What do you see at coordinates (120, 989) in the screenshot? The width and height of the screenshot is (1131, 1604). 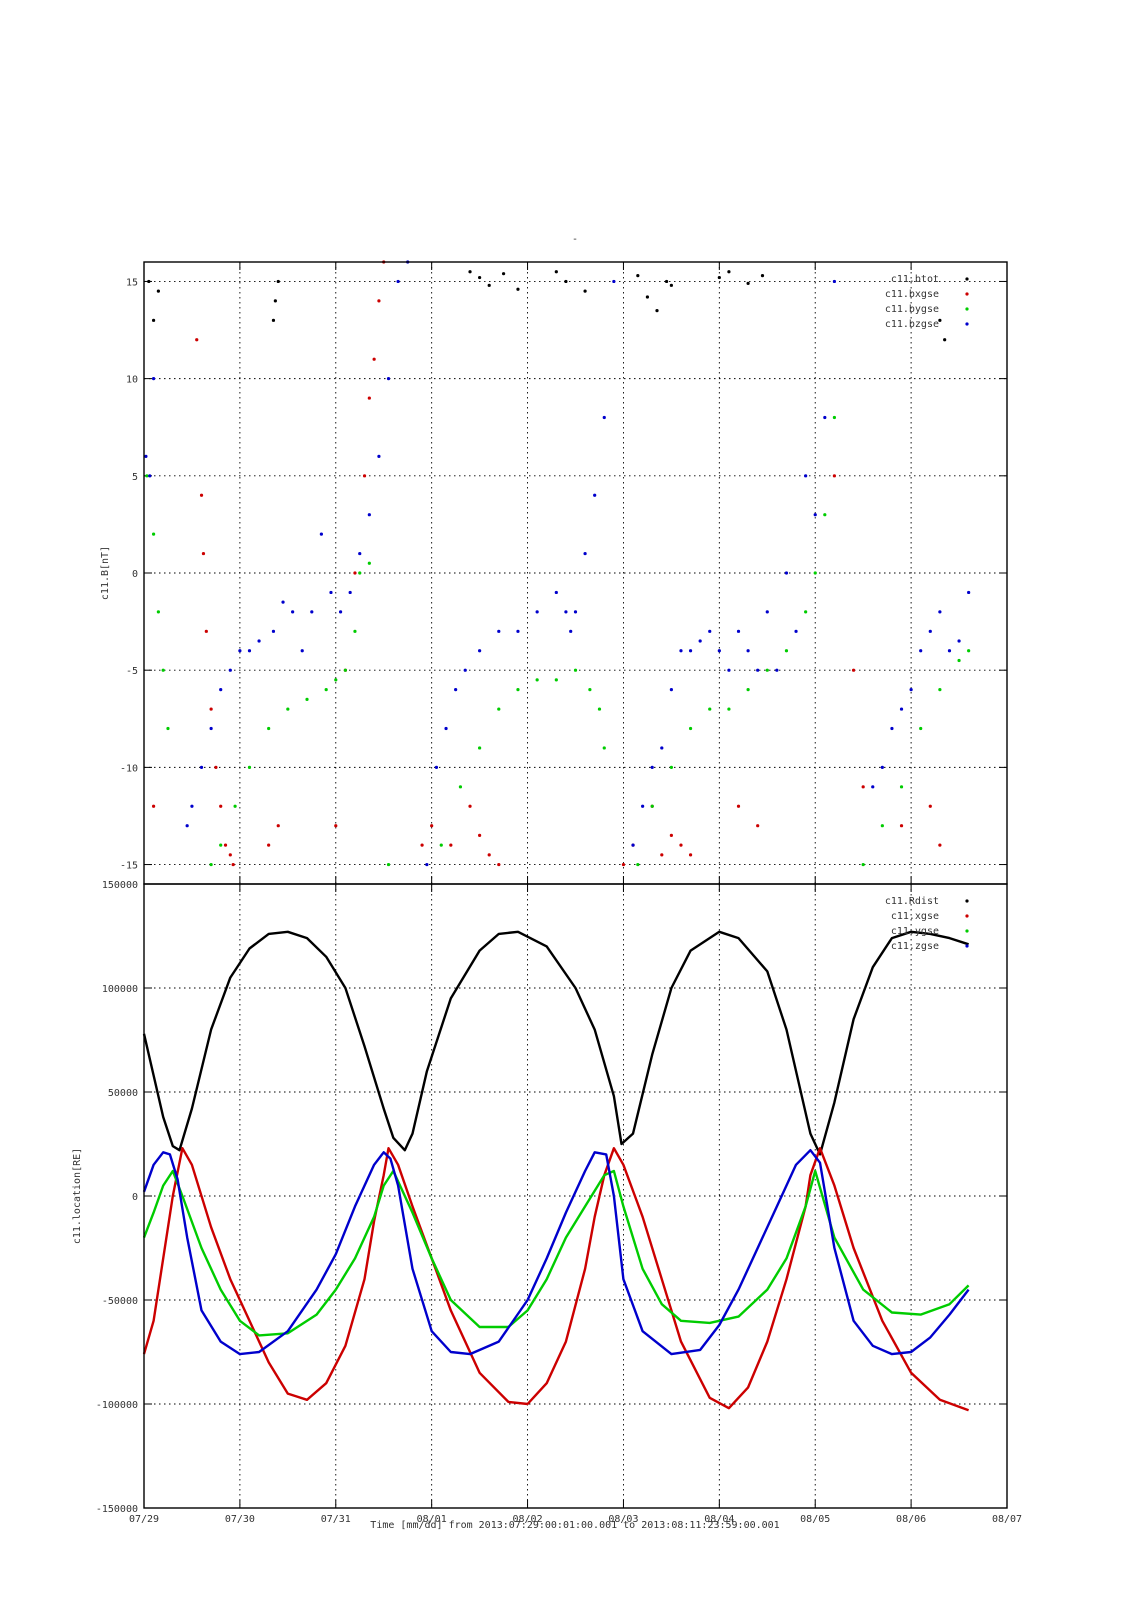 I see `y-tick-label: 100000` at bounding box center [120, 989].